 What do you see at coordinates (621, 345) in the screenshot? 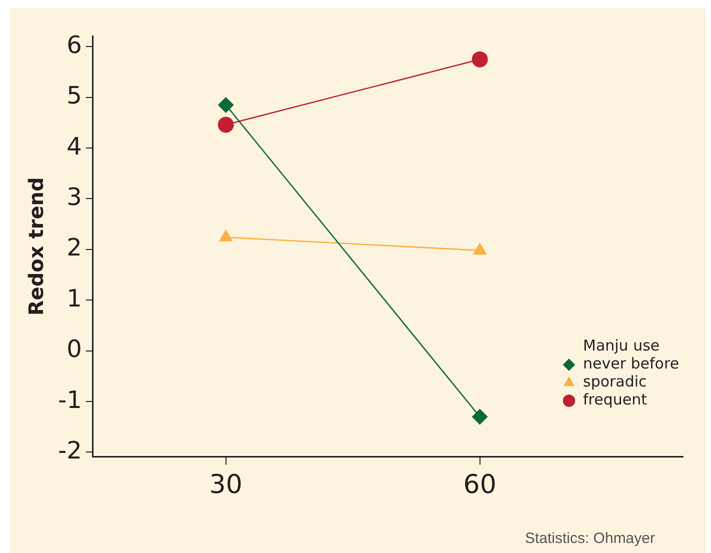
I see `legend-title: Manju use` at bounding box center [621, 345].